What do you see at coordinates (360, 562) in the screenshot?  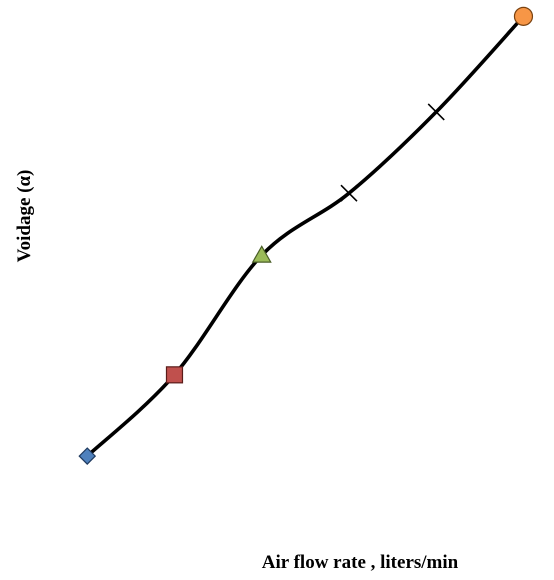 I see `x-axis-title: Air flow rate , liters/min` at bounding box center [360, 562].